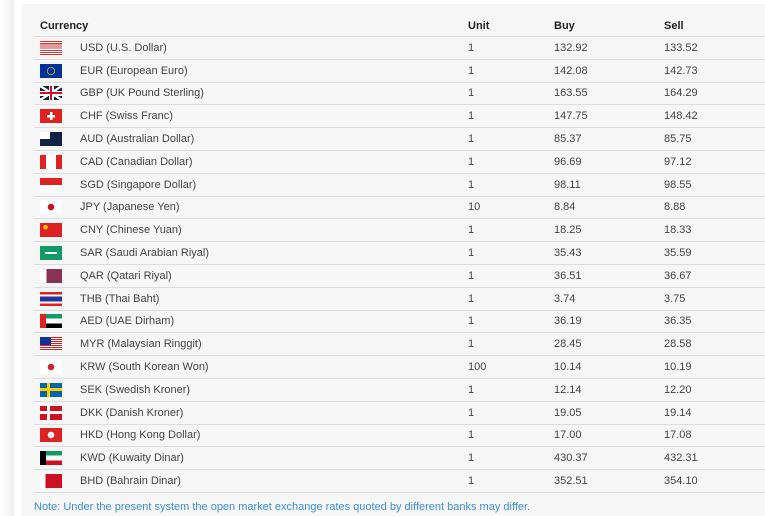 The image size is (765, 516). I want to click on buy-rate: 132.92, so click(609, 48).